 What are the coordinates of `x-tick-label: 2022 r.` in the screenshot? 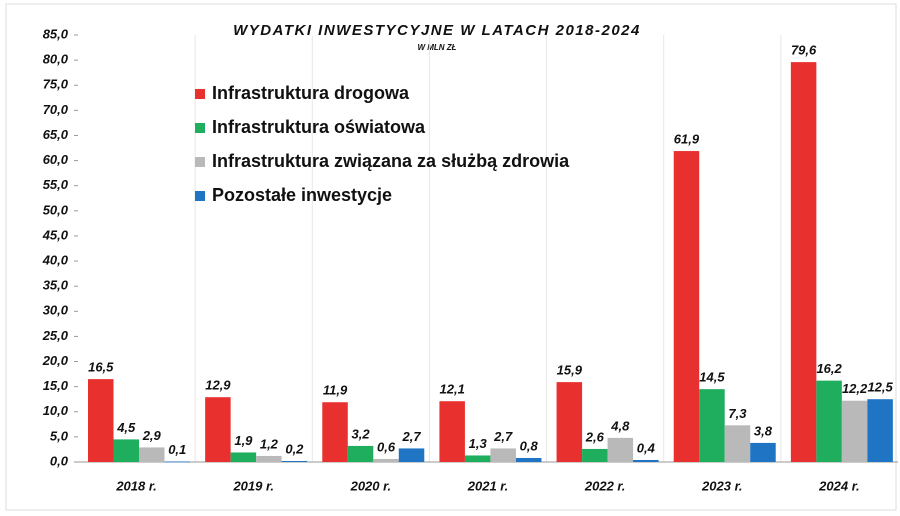 It's located at (605, 485).